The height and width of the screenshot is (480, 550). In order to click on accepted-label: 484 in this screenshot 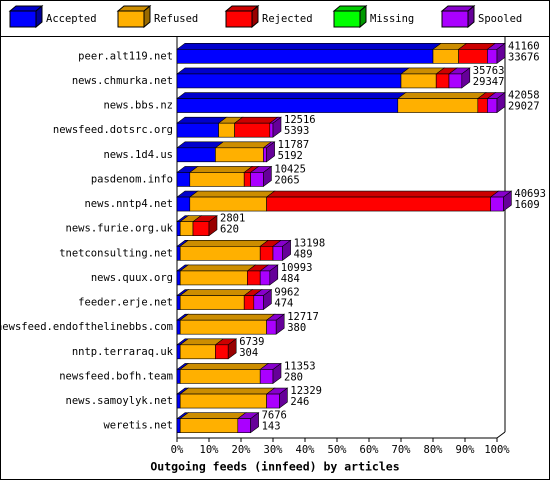, I will do `click(290, 279)`.